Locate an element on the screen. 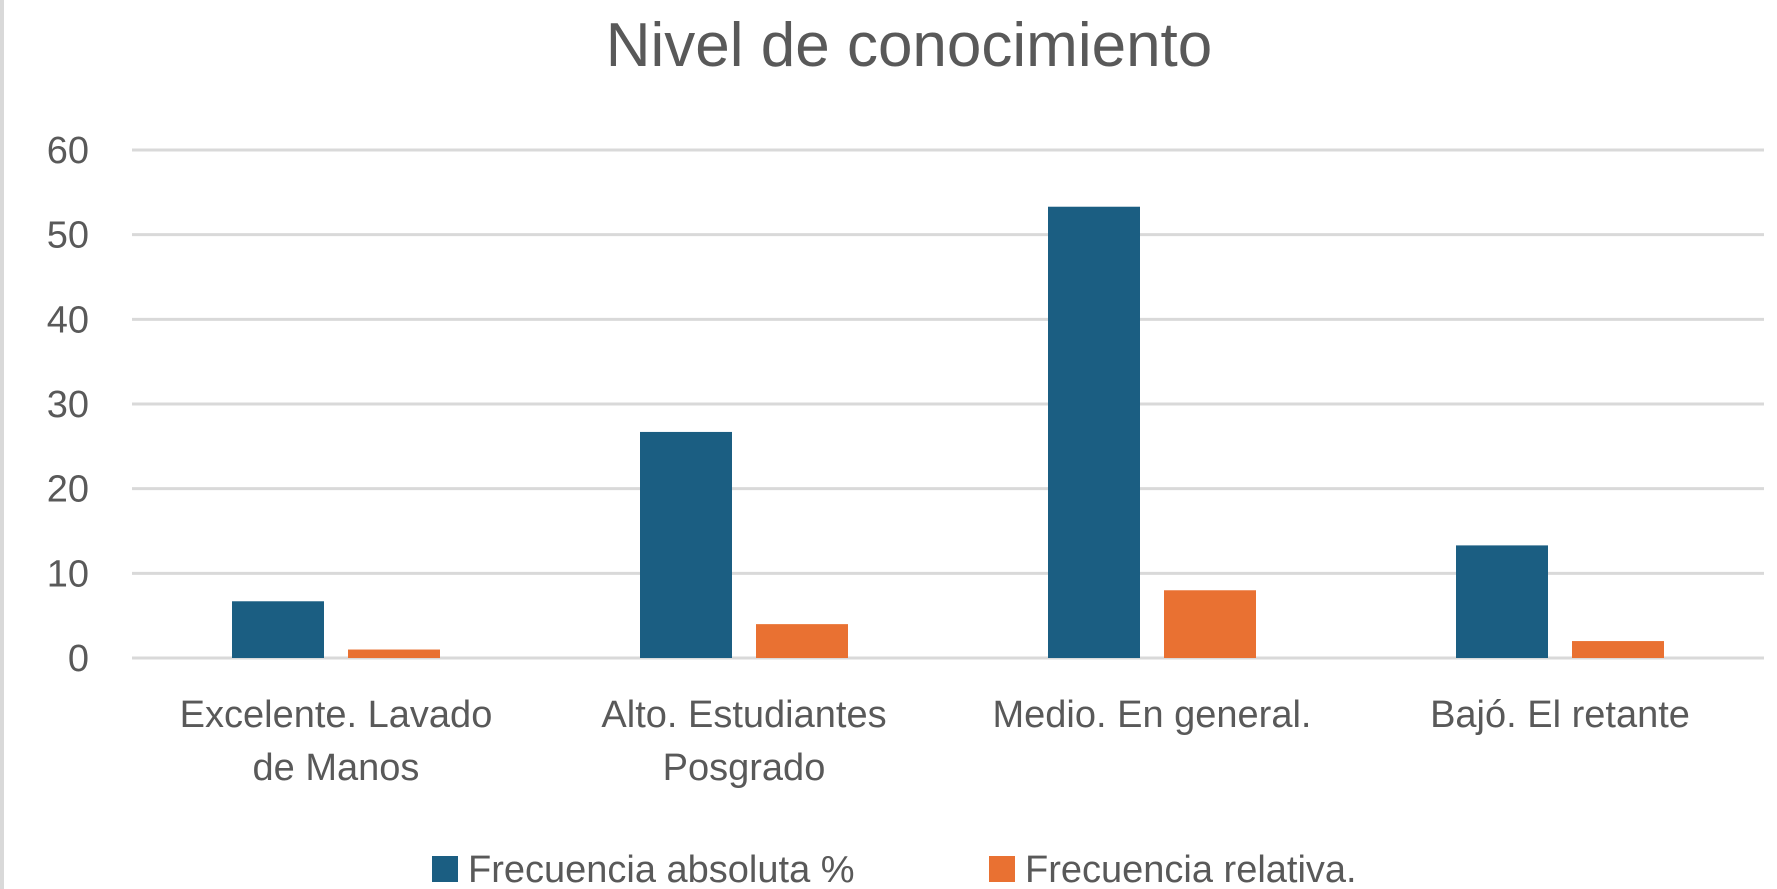  legend-label: Frecuencia relativa. is located at coordinates (1191, 869).